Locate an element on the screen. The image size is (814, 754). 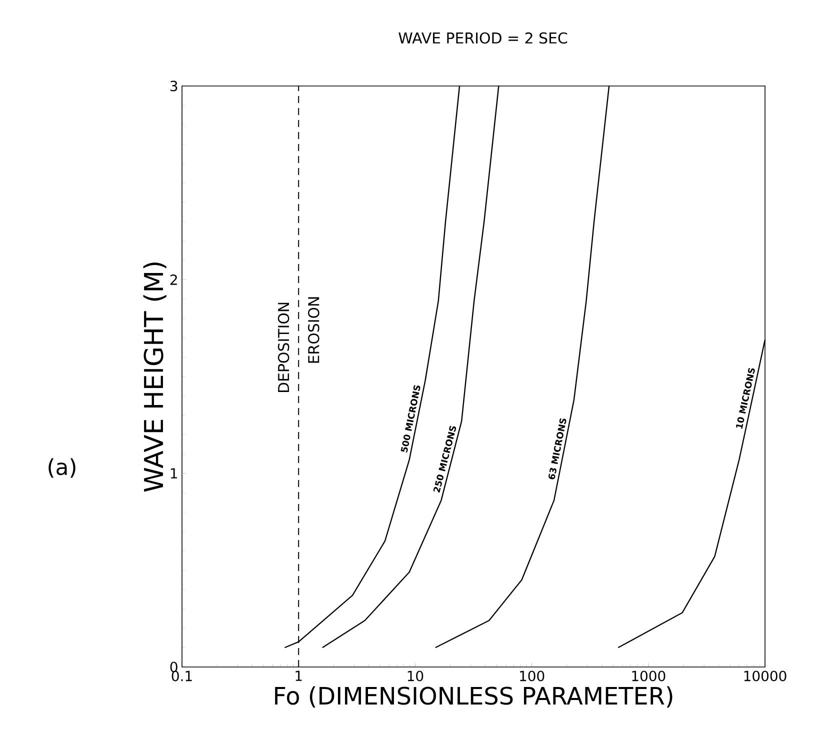
y-axis-title: WAVE HEIGHT (M) is located at coordinates (154, 377).